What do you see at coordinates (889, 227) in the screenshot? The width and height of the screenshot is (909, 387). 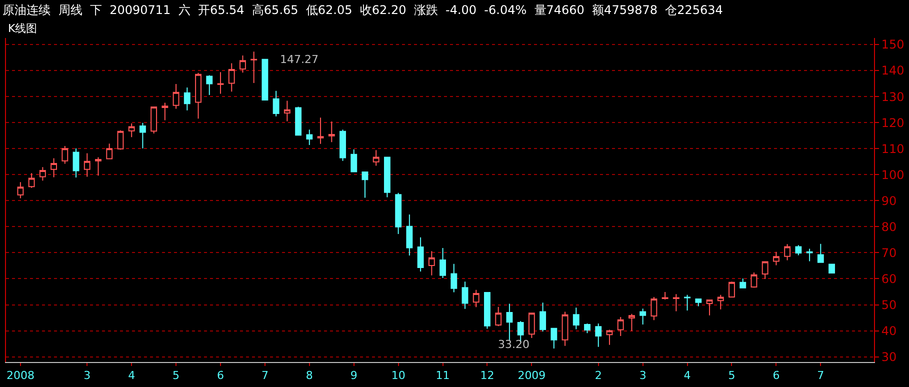 I see `y-tick-label: 80` at bounding box center [889, 227].